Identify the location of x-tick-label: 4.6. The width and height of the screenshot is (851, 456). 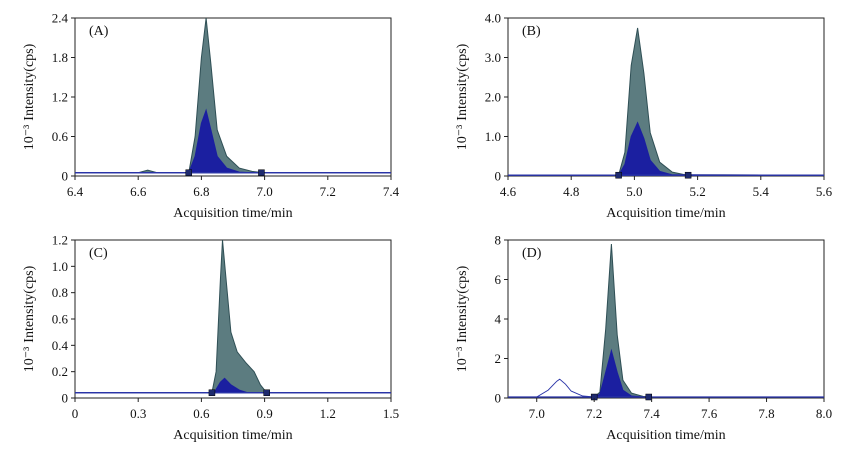
(508, 191).